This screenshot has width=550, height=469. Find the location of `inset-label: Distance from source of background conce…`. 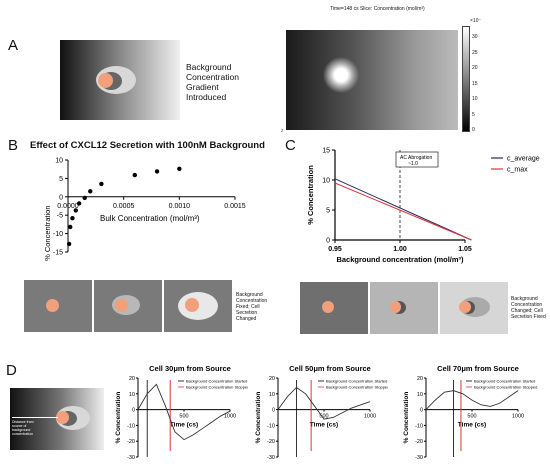

inset-label: Distance from source of background conce… is located at coordinates (23, 428).